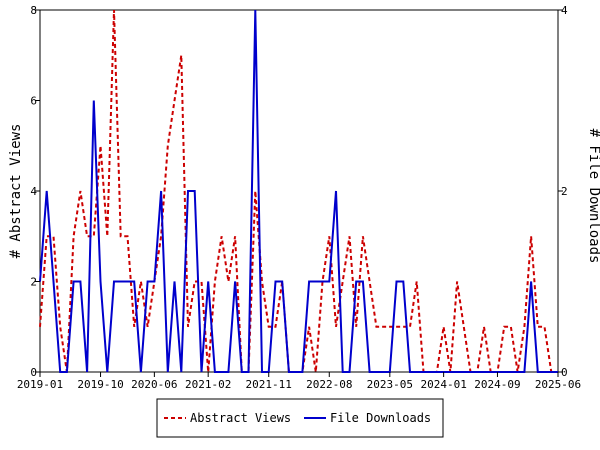 This screenshot has height=450, width=600. I want to click on legend: Abstract Views File Downloads, so click(300, 418).